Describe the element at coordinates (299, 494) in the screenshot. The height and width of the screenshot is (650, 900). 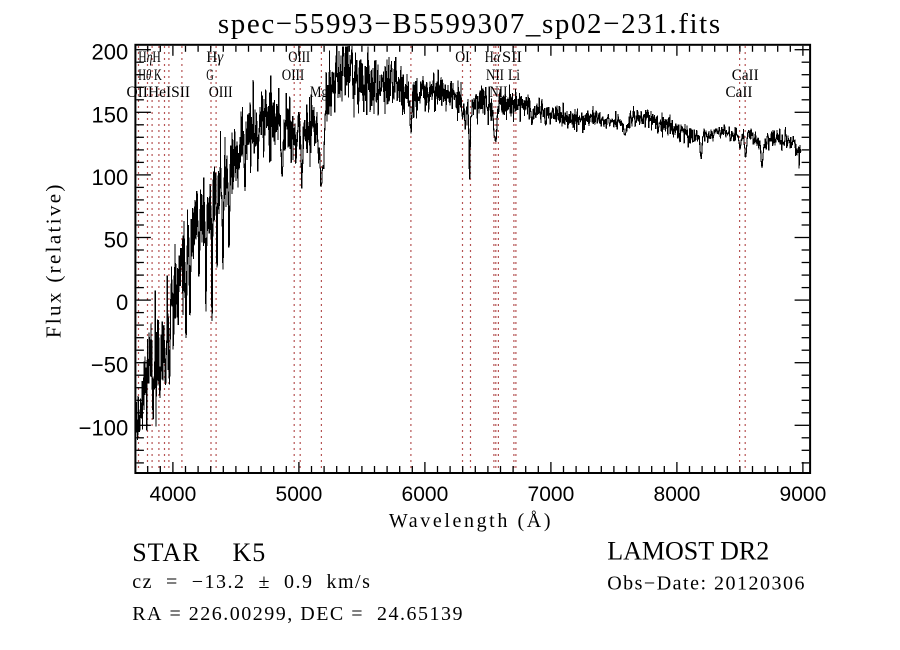
I see `svg-text: 5000` at that location.